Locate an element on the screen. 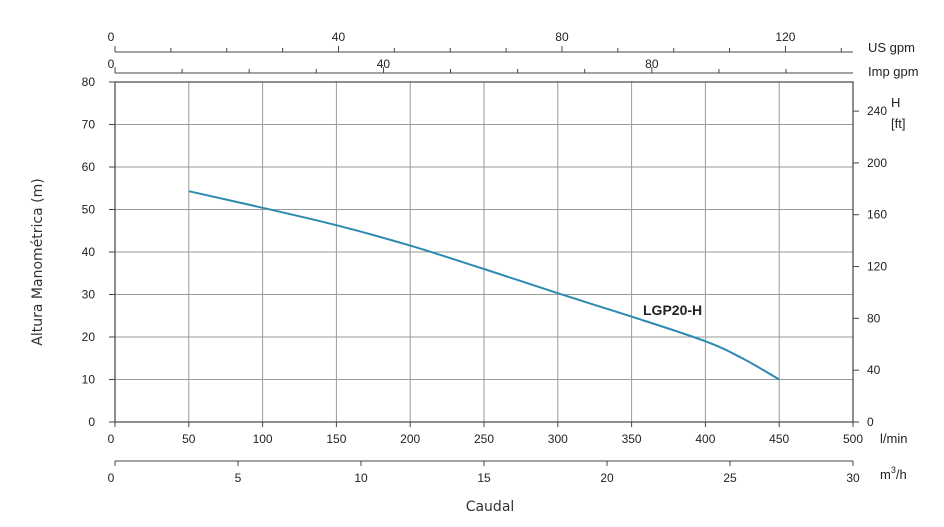 This screenshot has width=944, height=527. impgpm-tick-label: 80 is located at coordinates (652, 64).